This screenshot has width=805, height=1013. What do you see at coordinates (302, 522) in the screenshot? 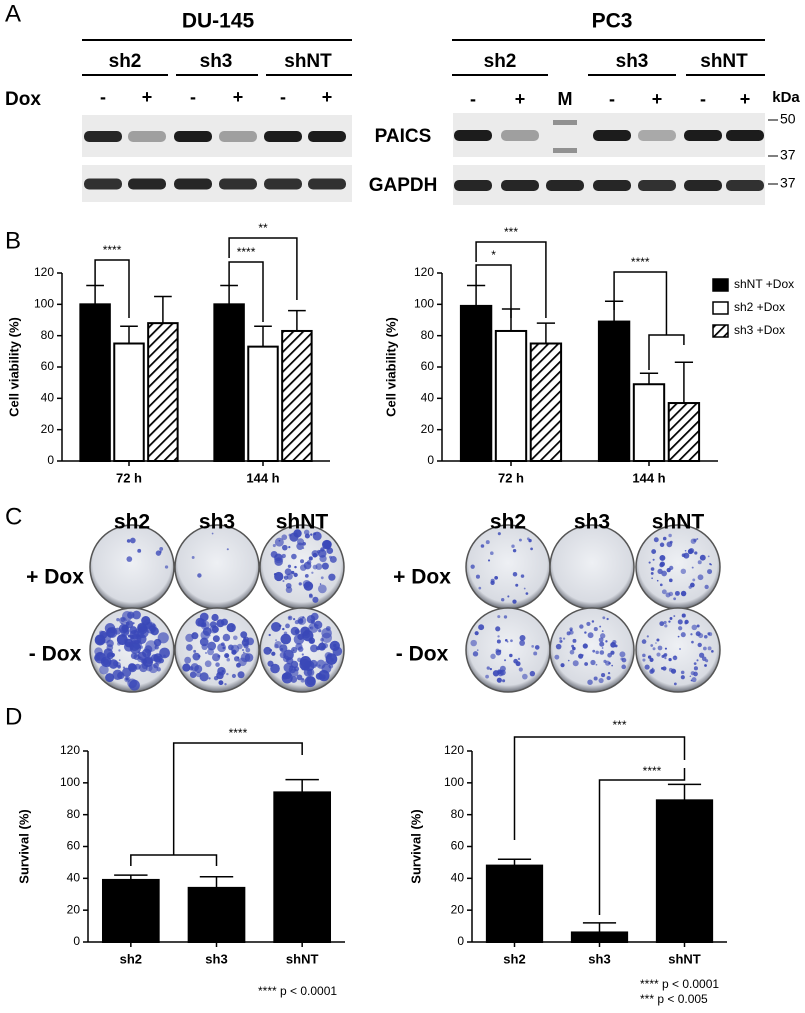
I see `column-label: shNT` at bounding box center [302, 522].